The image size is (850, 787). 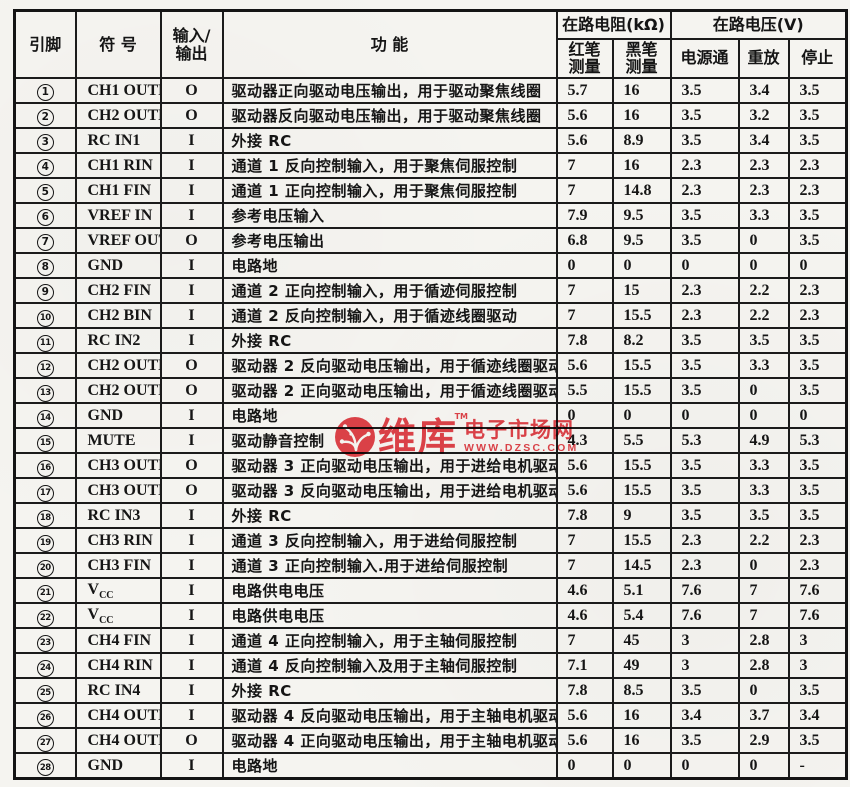 What do you see at coordinates (45, 266) in the screenshot?
I see `pin-cell: 8` at bounding box center [45, 266].